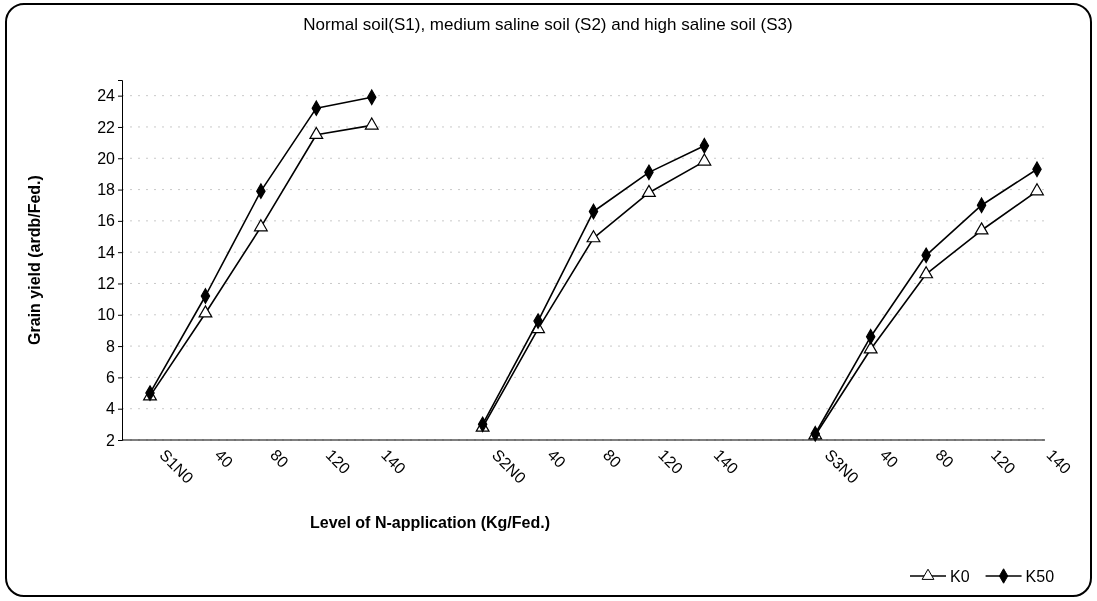  Describe the element at coordinates (1040, 576) in the screenshot. I see `legend-label: K50` at that location.